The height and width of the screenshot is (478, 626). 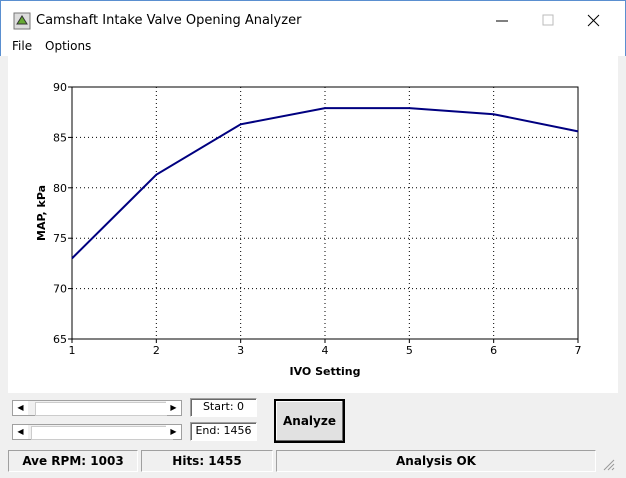 I want to click on menu-item: Options, so click(x=68, y=46).